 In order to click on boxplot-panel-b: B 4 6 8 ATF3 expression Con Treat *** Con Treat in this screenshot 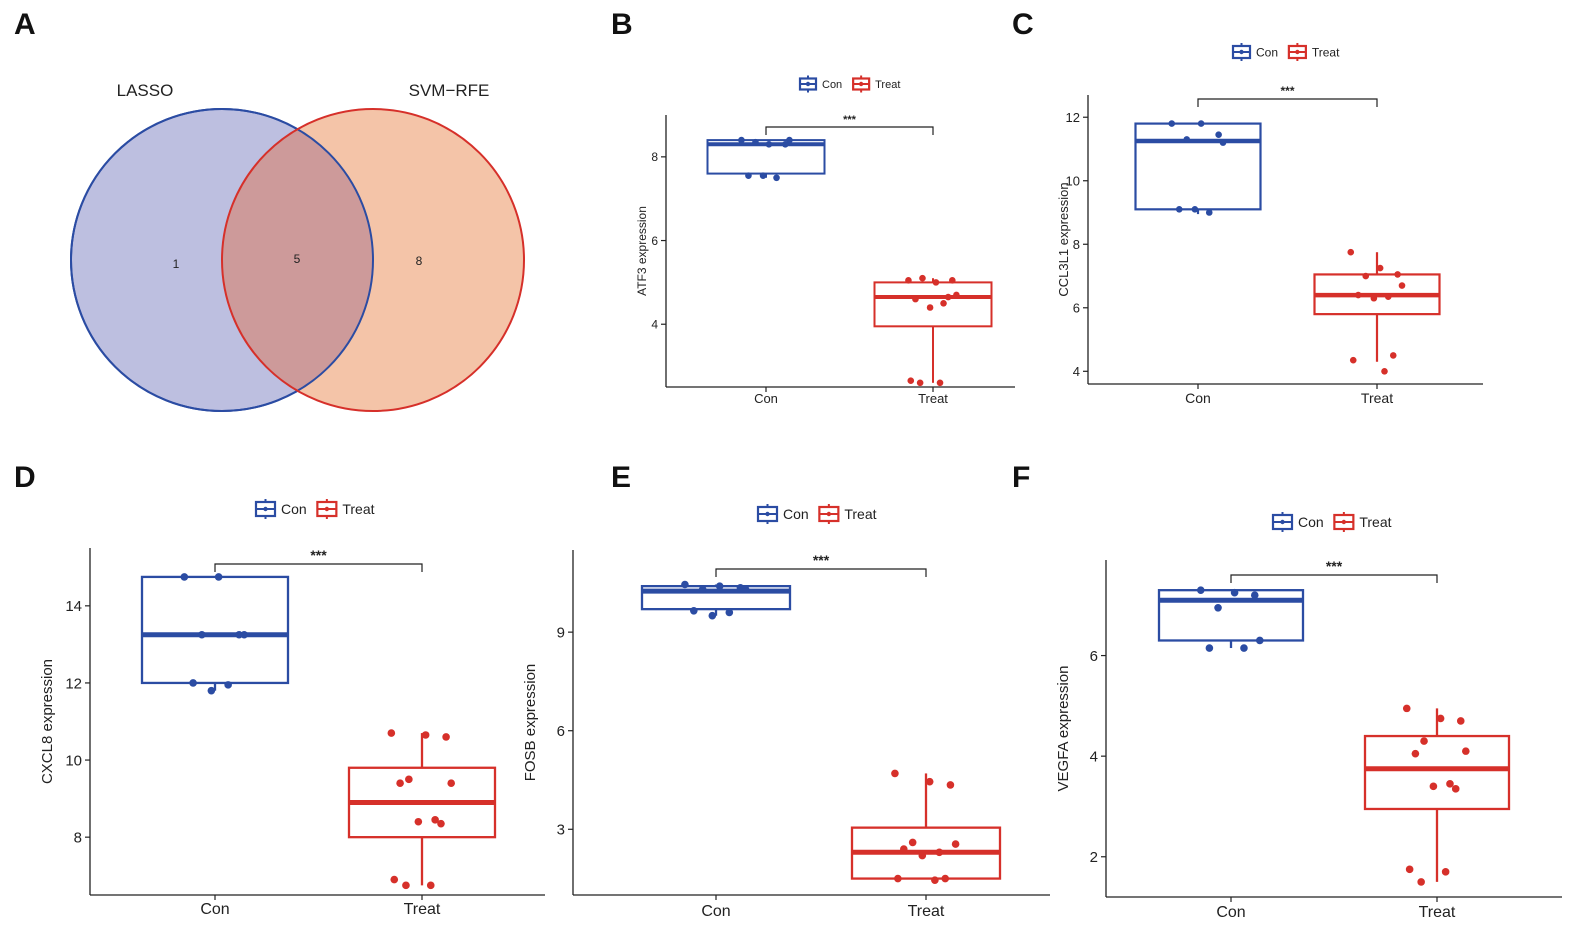, I will do `click(813, 207)`.